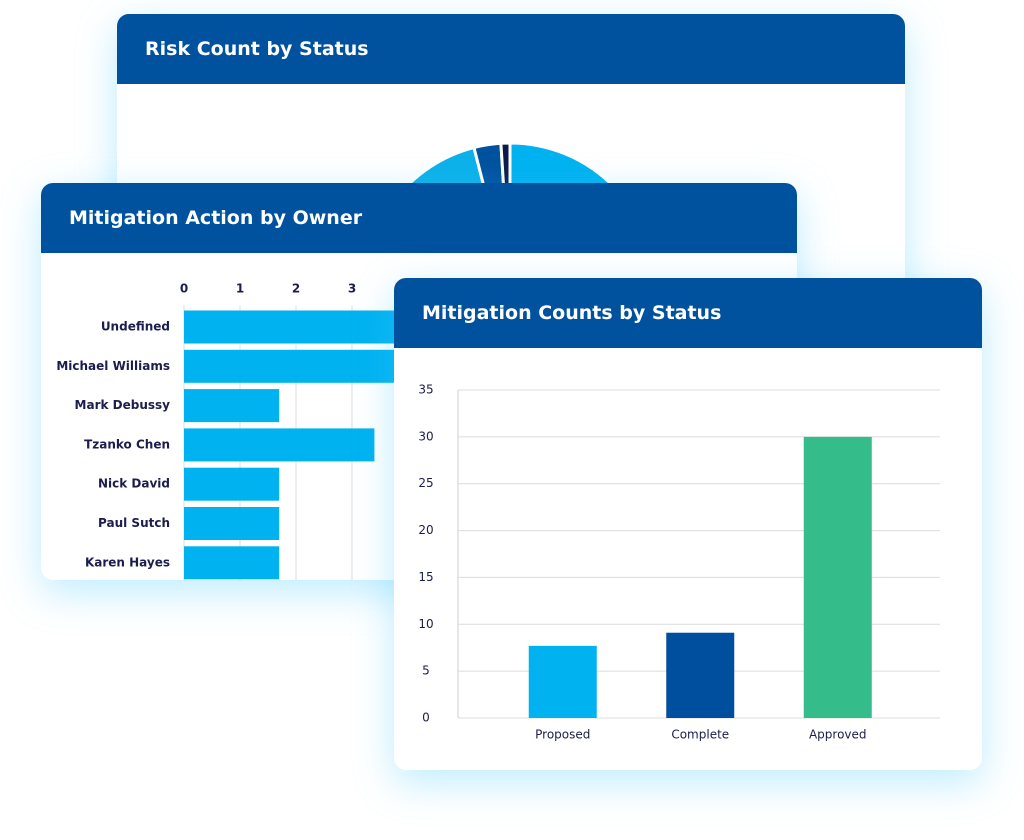 This screenshot has height=840, width=1024. Describe the element at coordinates (562, 735) in the screenshot. I see `x-tick-label: Proposed` at that location.